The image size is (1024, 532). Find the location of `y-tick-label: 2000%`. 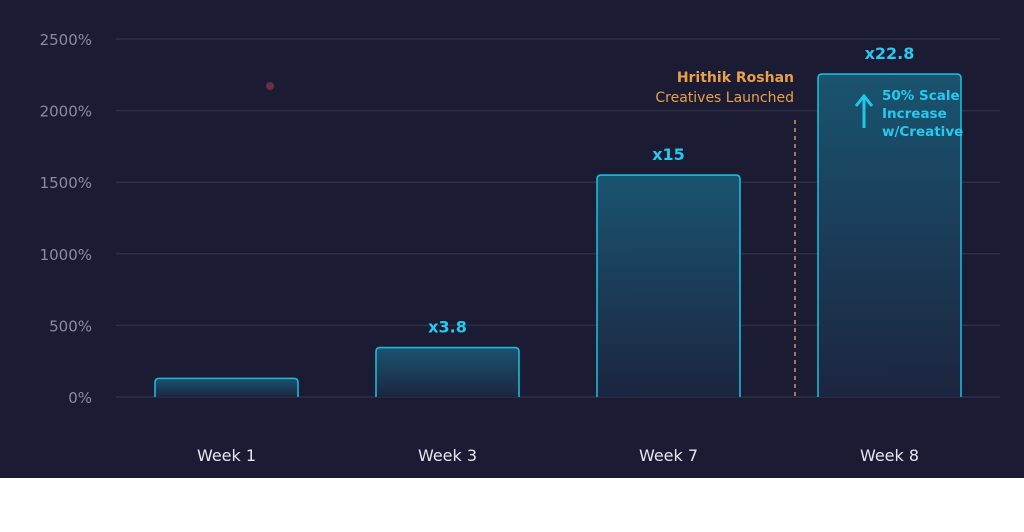

y-tick-label: 2000% is located at coordinates (66, 112).